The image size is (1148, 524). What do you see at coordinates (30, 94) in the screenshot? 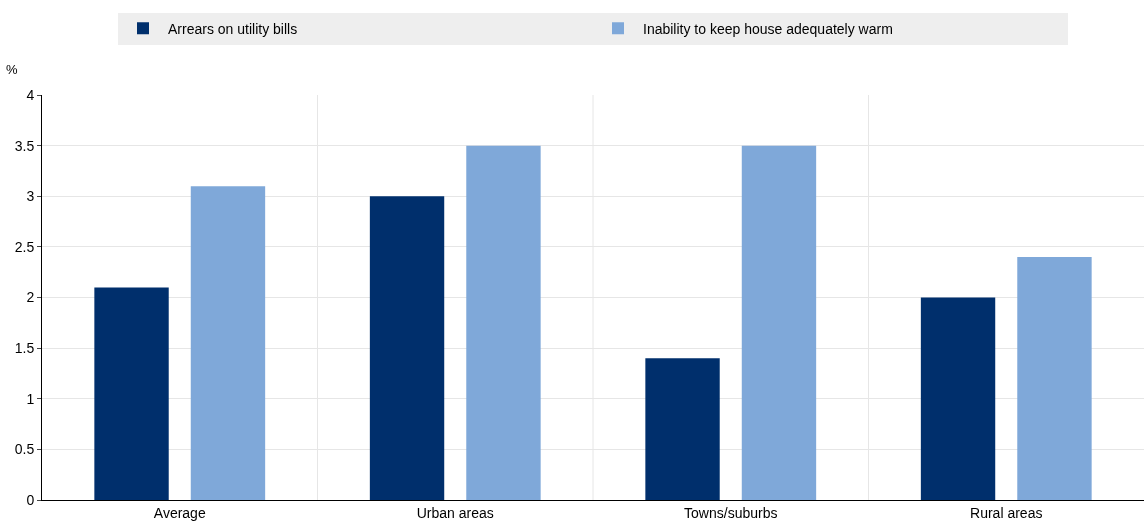
I see `y-tick-label: 4` at bounding box center [30, 94].